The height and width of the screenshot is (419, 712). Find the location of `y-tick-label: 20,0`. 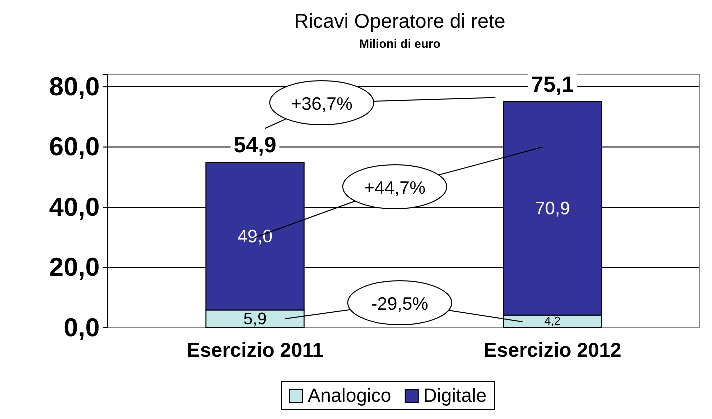

y-tick-label: 20,0 is located at coordinates (74, 267).